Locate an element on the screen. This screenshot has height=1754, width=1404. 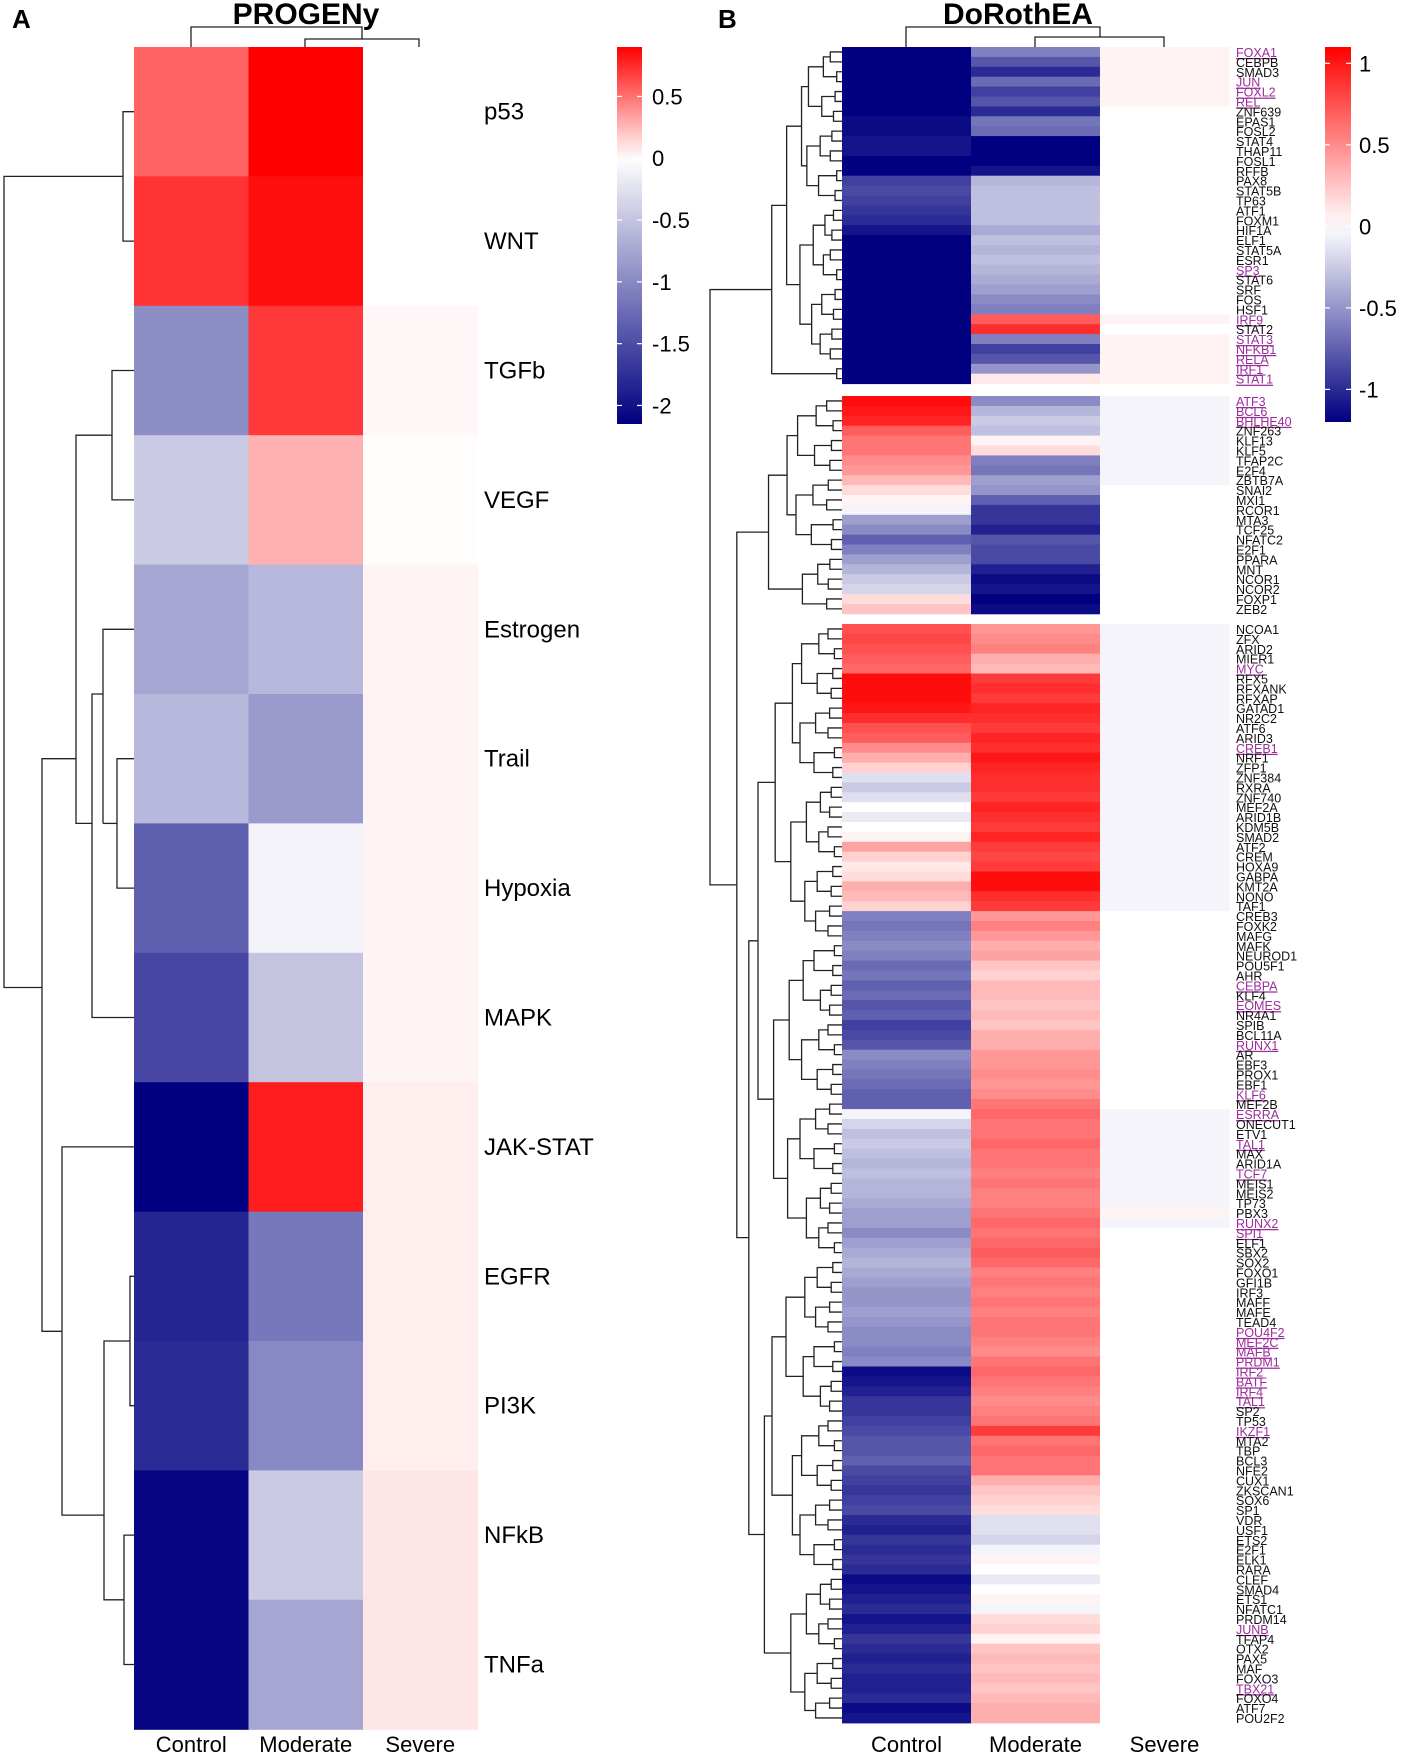
panel-b-row-label: E2F1 is located at coordinates (1251, 551).